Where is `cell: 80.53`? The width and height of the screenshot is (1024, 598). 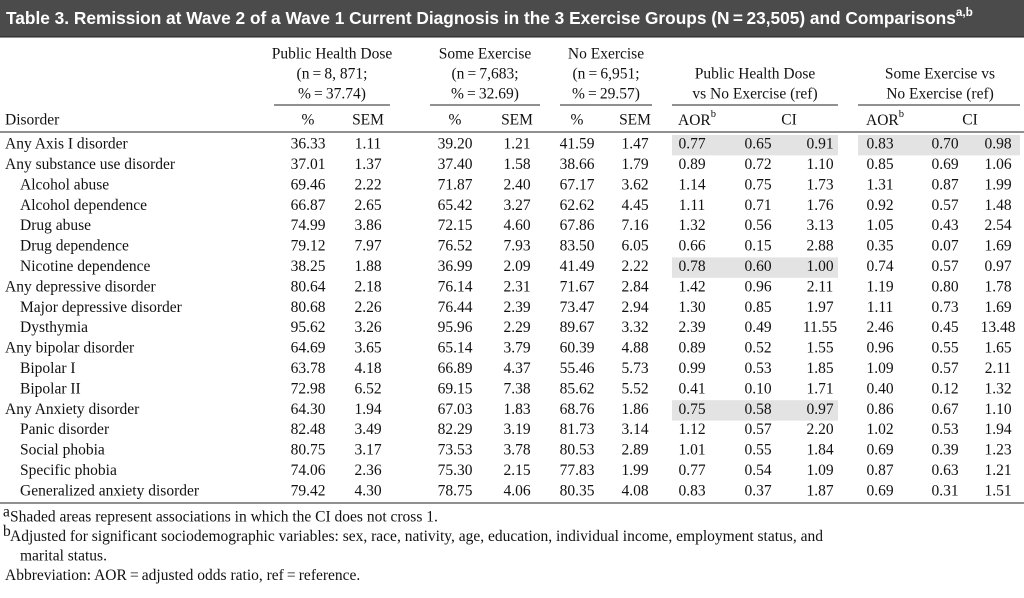
cell: 80.53 is located at coordinates (577, 450).